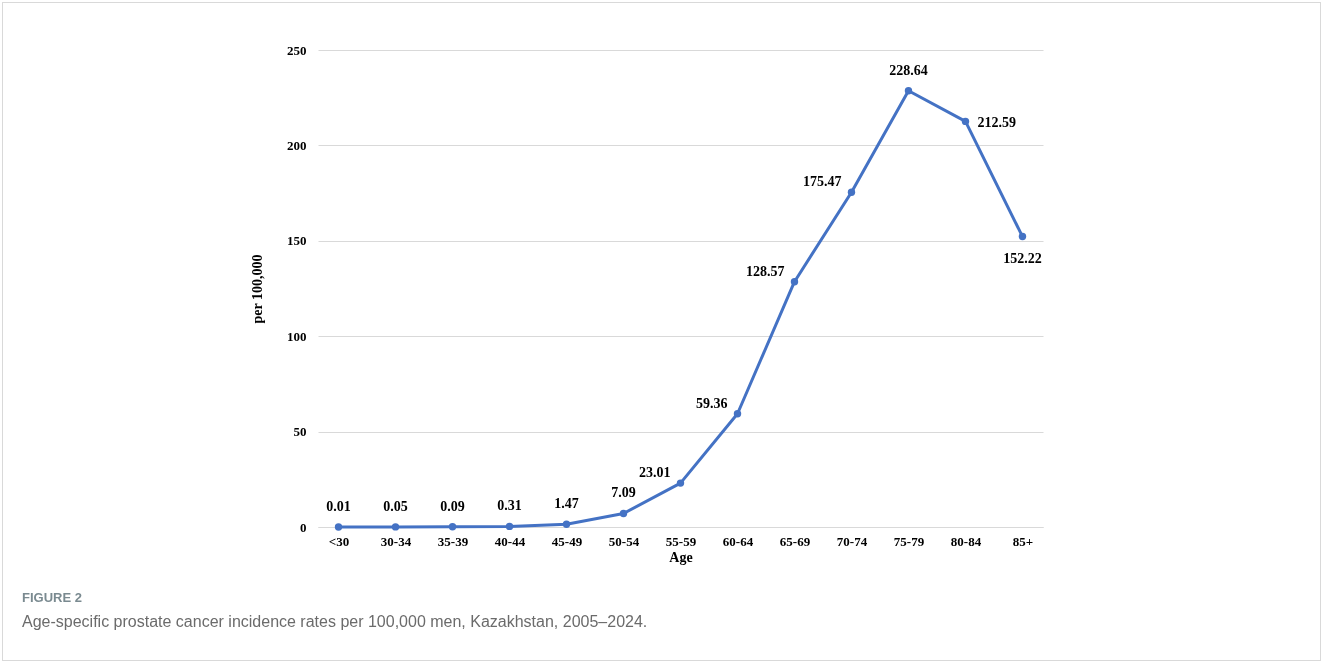 This screenshot has height=663, width=1323. What do you see at coordinates (297, 336) in the screenshot?
I see `y-tick-label: 100` at bounding box center [297, 336].